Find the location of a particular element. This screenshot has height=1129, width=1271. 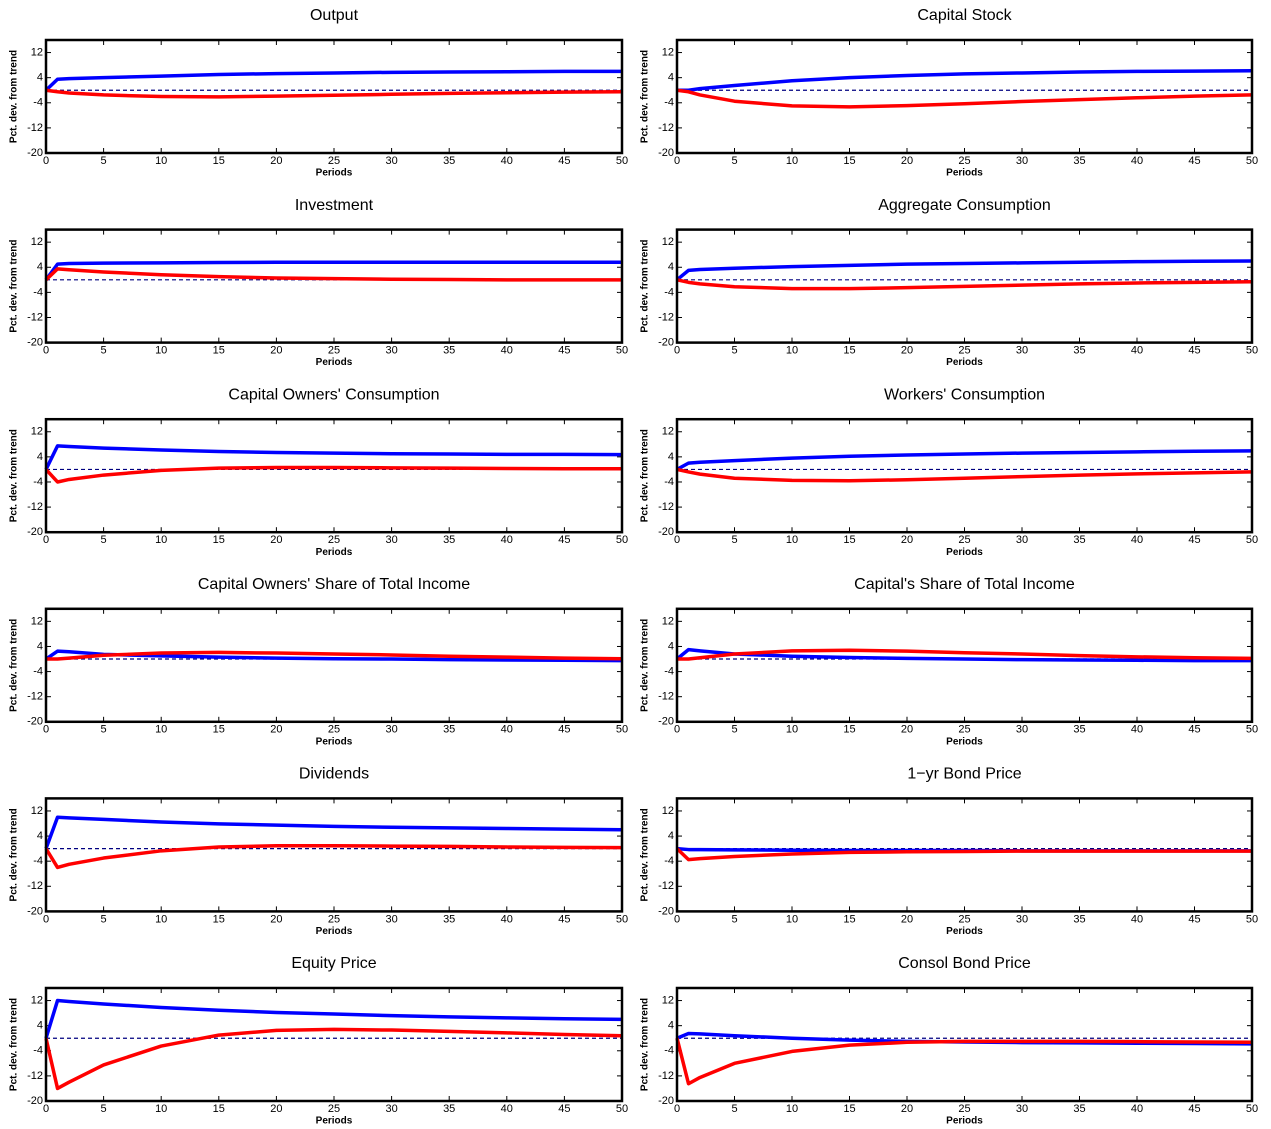

chart-title: Output is located at coordinates (334, 15).